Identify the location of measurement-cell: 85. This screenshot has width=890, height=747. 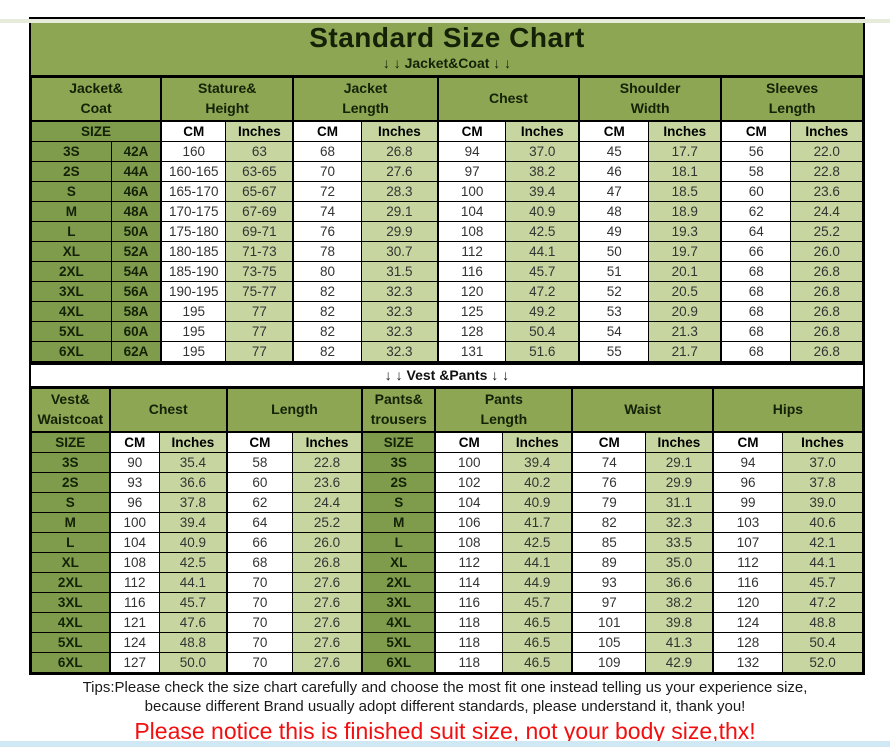
(609, 542).